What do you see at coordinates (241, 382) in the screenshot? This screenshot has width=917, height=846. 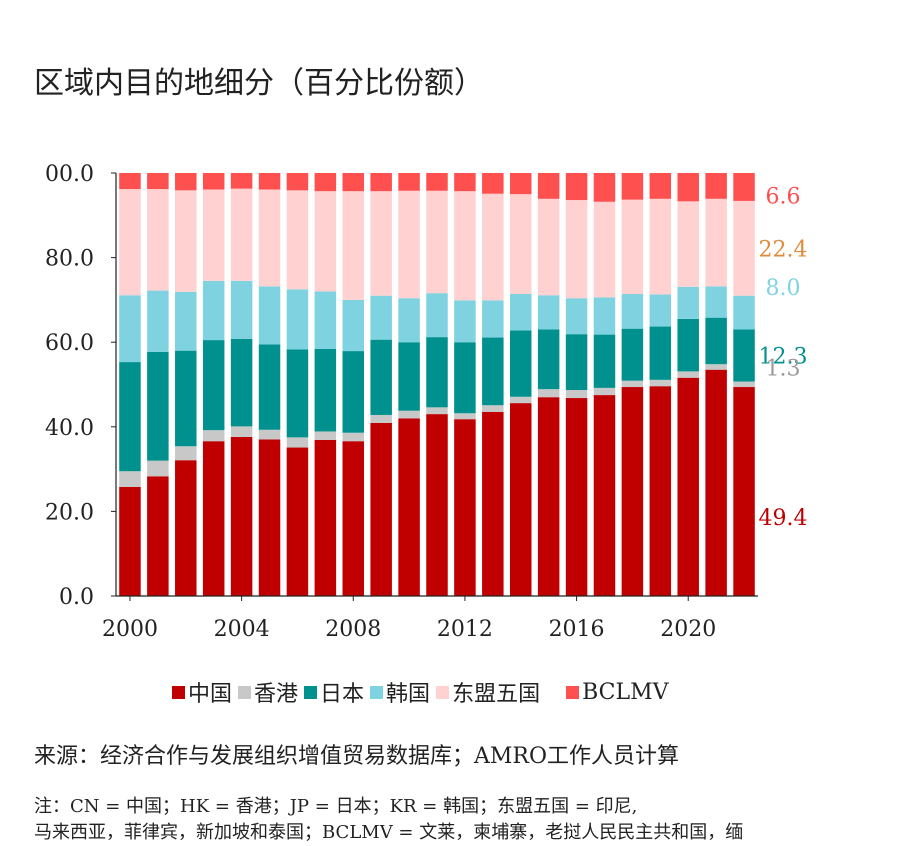 I see `bar-segment-2-2004` at bounding box center [241, 382].